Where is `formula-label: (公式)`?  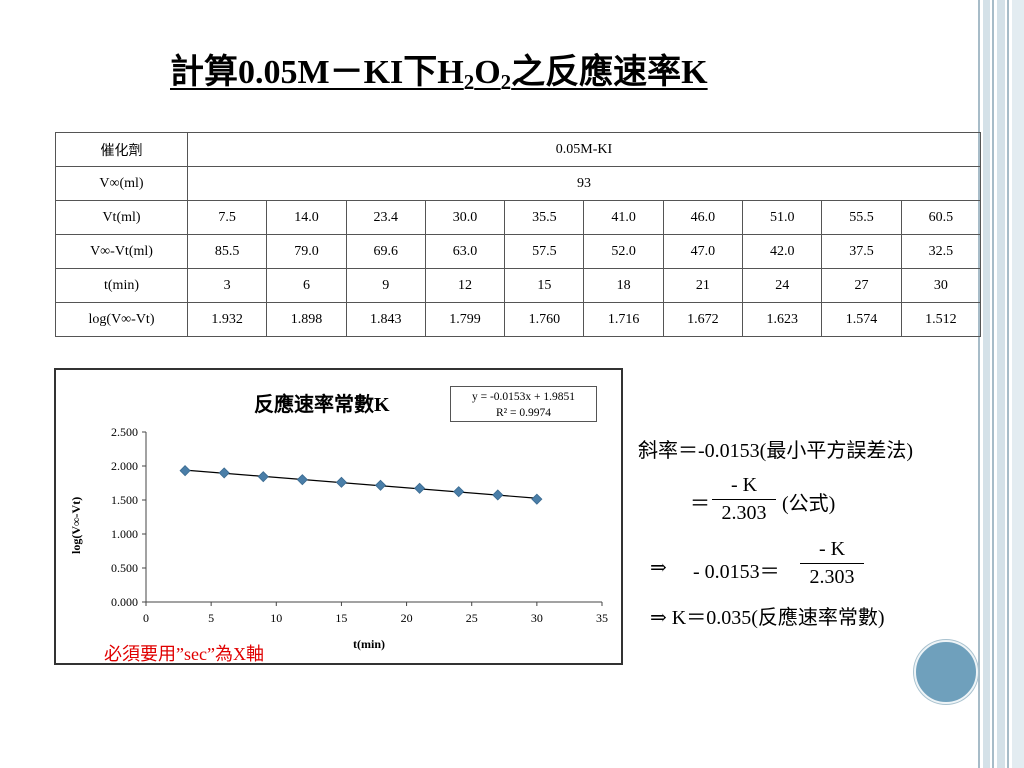
formula-label: (公式) is located at coordinates (809, 504).